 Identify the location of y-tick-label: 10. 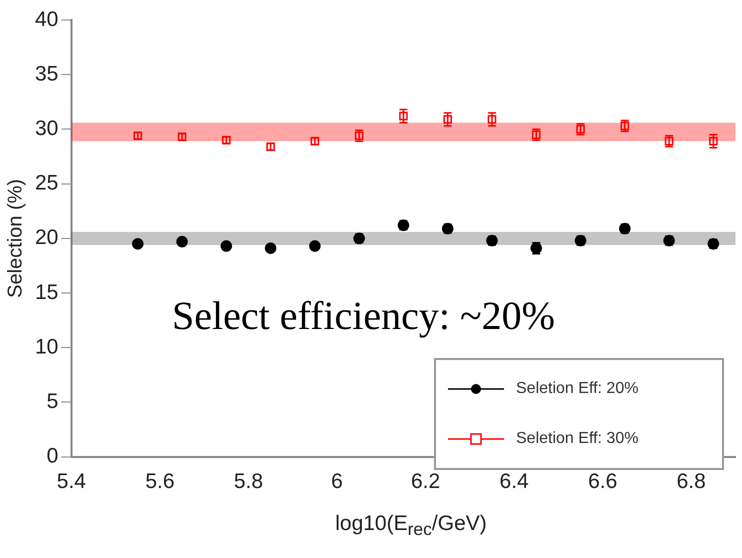
(46, 346).